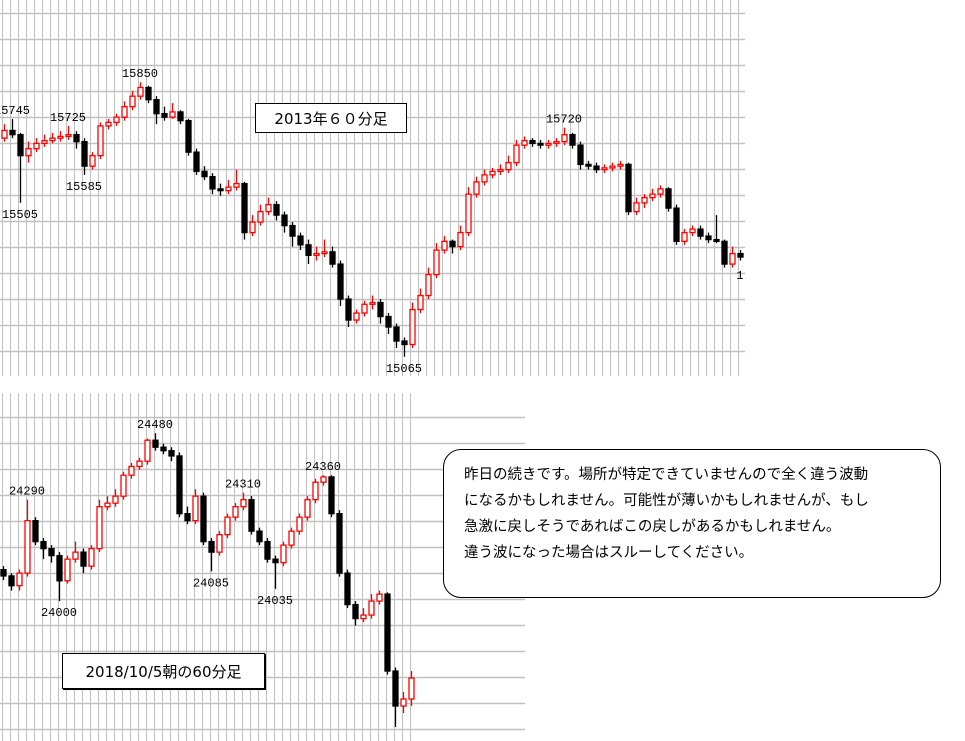 The height and width of the screenshot is (741, 965). Describe the element at coordinates (27, 492) in the screenshot. I see `price-annotation: 24290` at that location.